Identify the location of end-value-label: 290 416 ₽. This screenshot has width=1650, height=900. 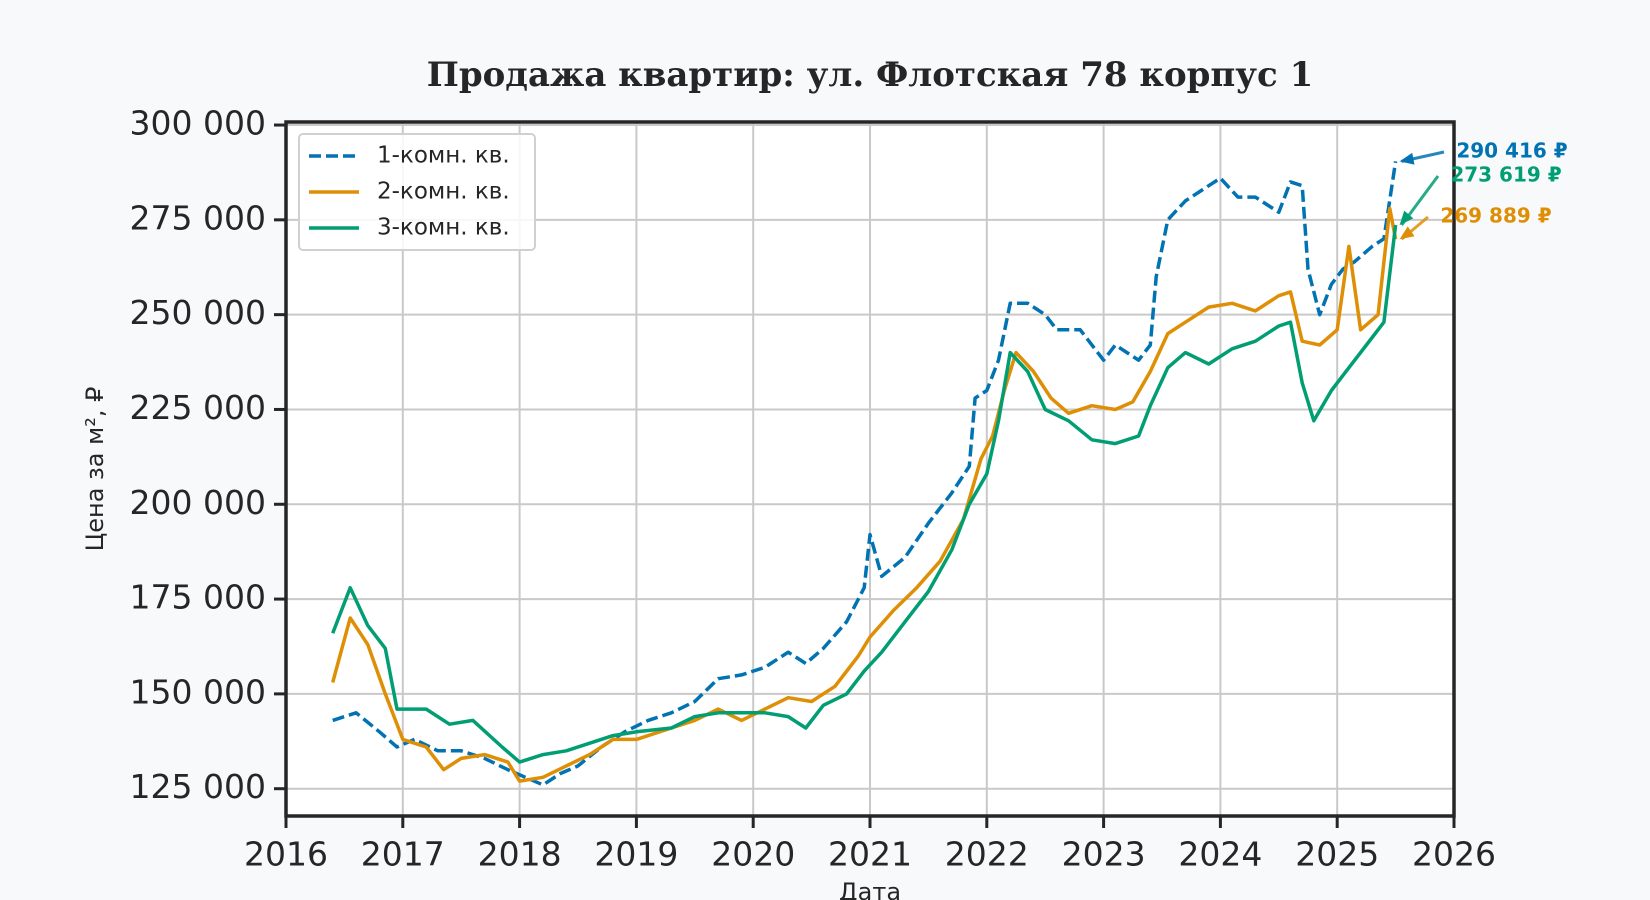
(1511, 151).